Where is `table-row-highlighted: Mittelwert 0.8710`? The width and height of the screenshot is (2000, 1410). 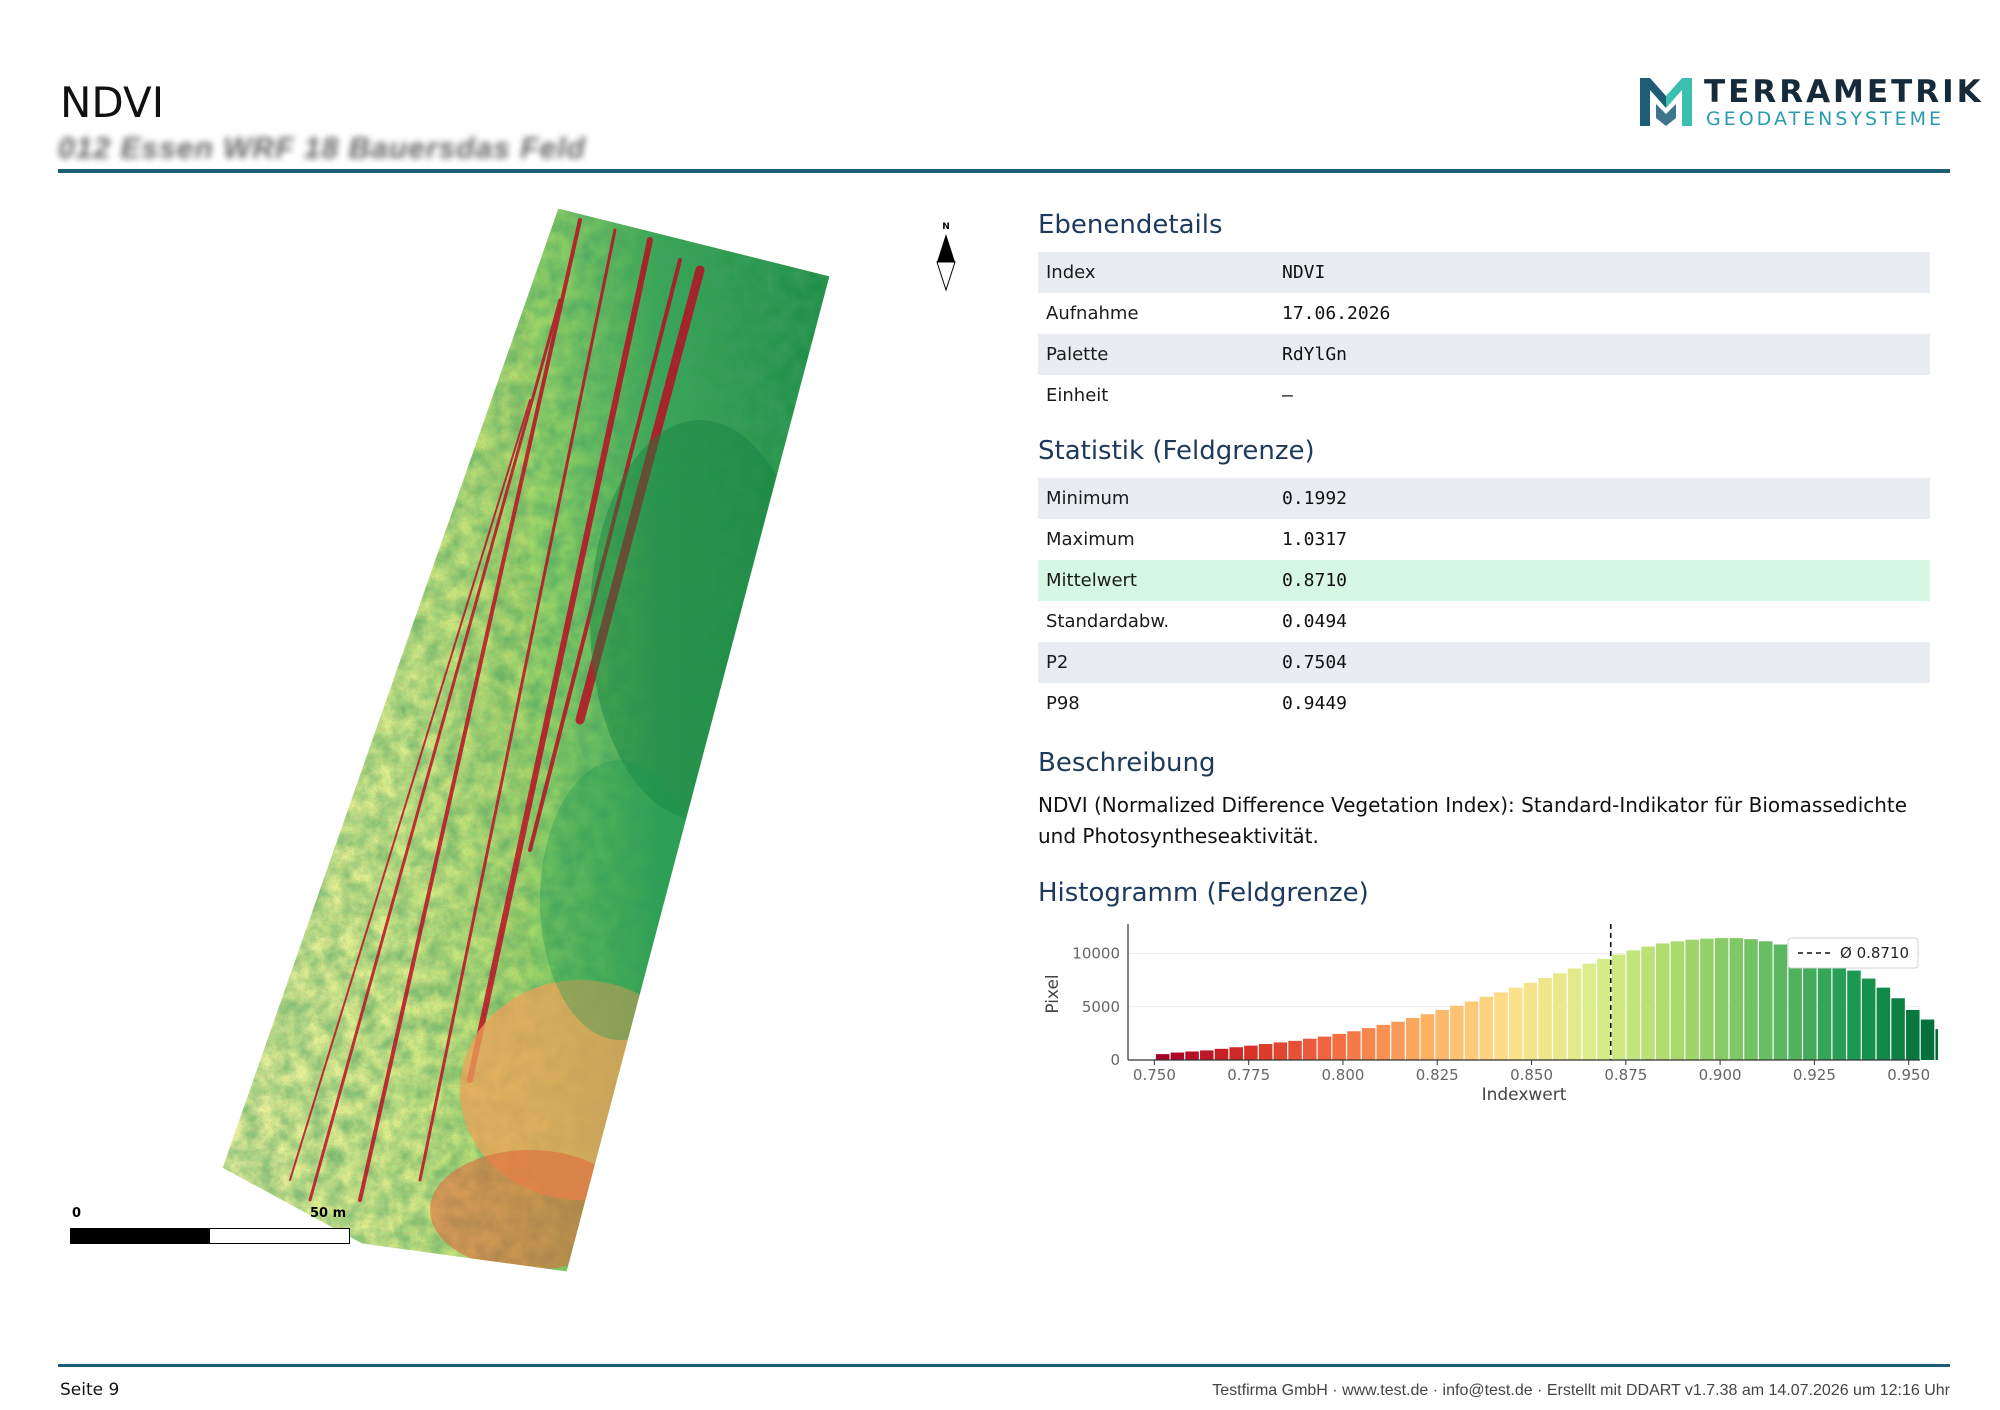
table-row-highlighted: Mittelwert 0.8710 is located at coordinates (1484, 580).